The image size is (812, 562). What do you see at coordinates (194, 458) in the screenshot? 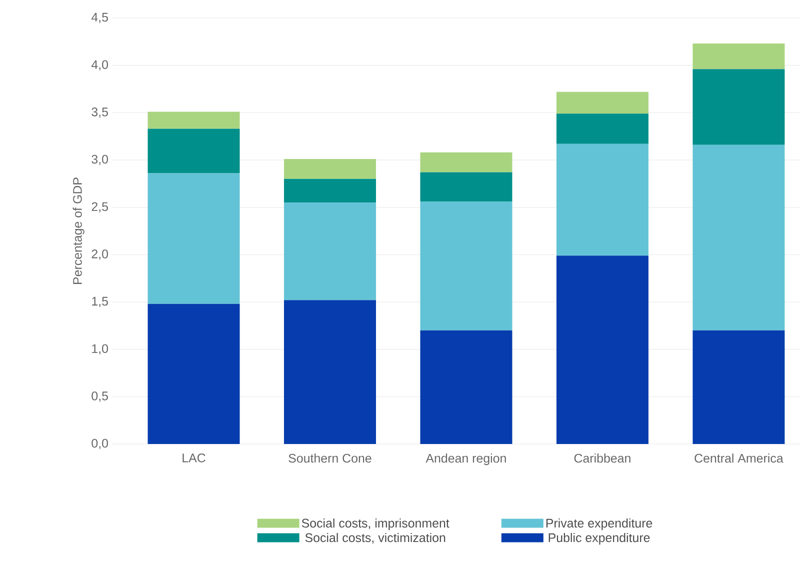
I see `x-tick-label: LAC` at bounding box center [194, 458].